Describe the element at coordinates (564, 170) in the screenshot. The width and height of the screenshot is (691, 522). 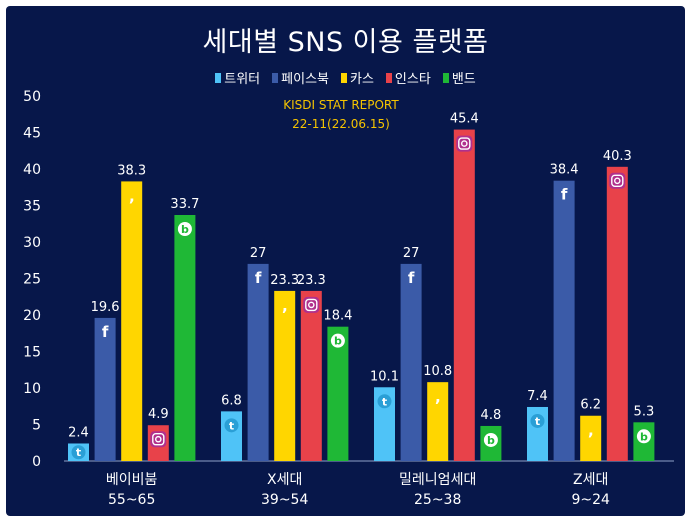
I see `value-label: 38.4` at that location.